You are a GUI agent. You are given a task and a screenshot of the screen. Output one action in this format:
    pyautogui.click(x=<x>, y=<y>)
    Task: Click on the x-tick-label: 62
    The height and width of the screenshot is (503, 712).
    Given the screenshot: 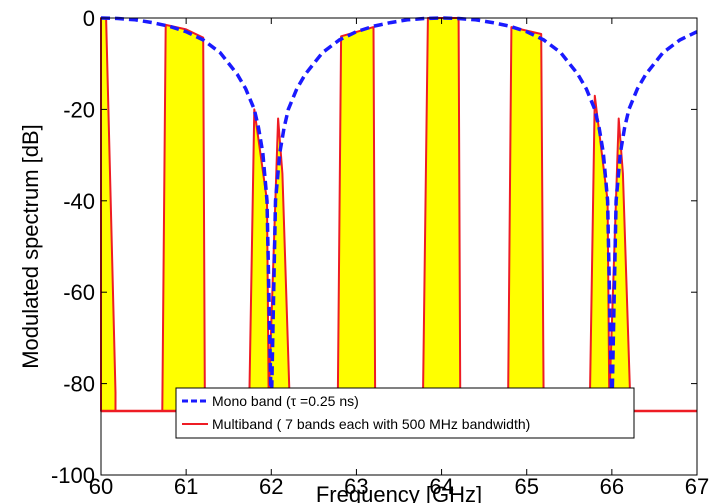 What is the action you would take?
    pyautogui.click(x=271, y=486)
    